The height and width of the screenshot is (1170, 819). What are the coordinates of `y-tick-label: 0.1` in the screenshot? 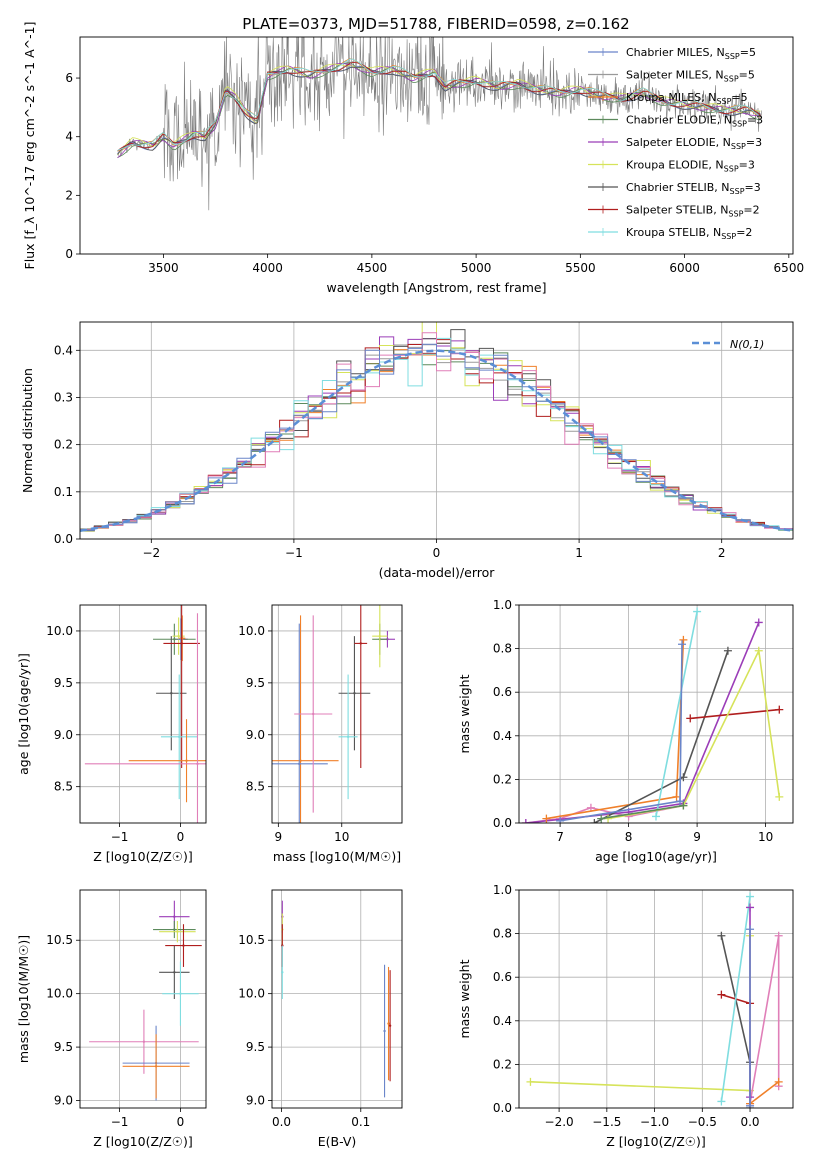 It's located at (63, 492).